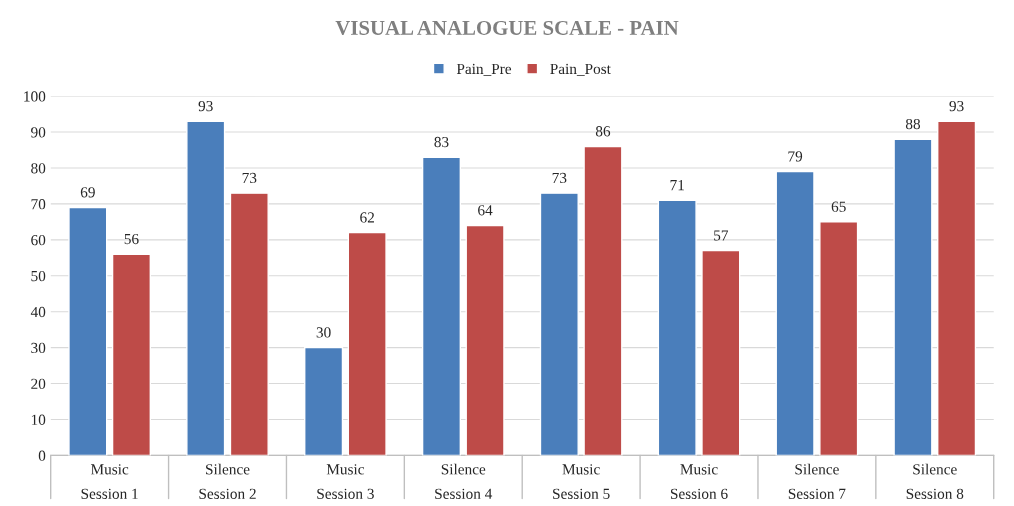 This screenshot has width=1014, height=506. I want to click on data-label: 65, so click(838, 206).